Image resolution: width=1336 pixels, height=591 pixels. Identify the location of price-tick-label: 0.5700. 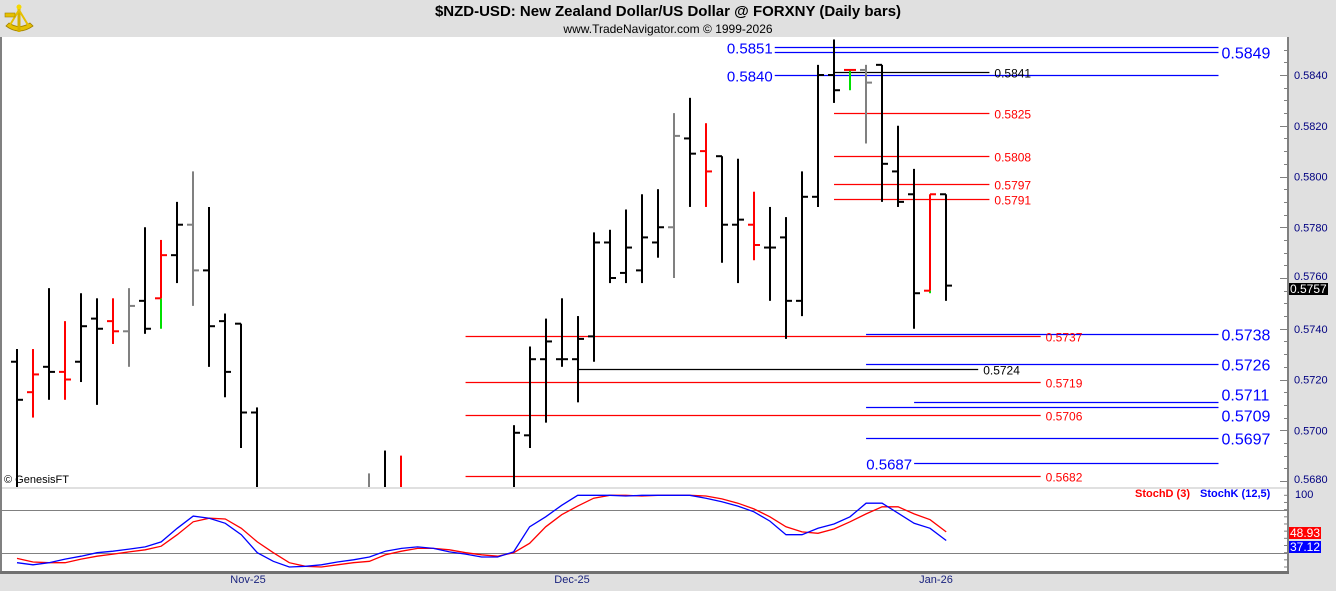
(1311, 431).